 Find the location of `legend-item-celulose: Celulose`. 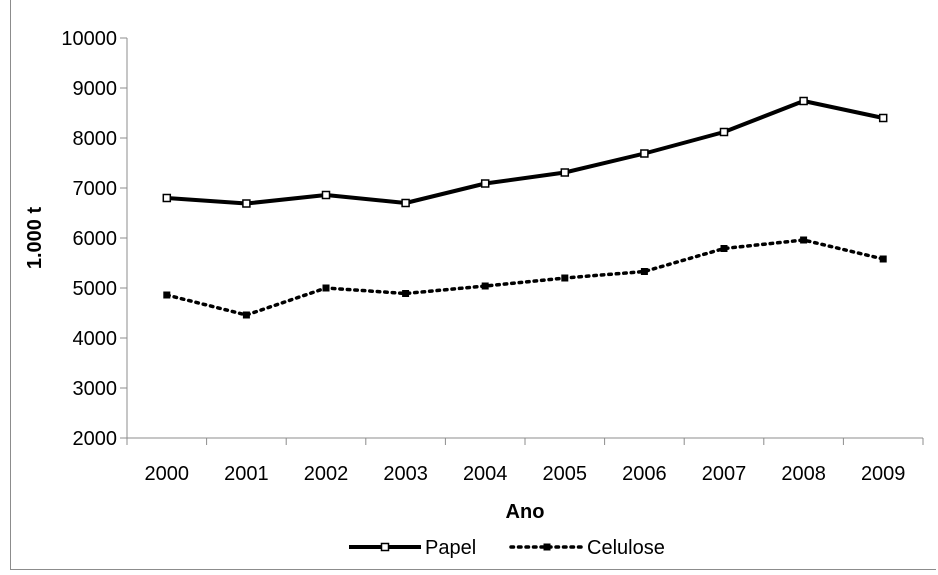

legend-item-celulose: Celulose is located at coordinates (587, 548).